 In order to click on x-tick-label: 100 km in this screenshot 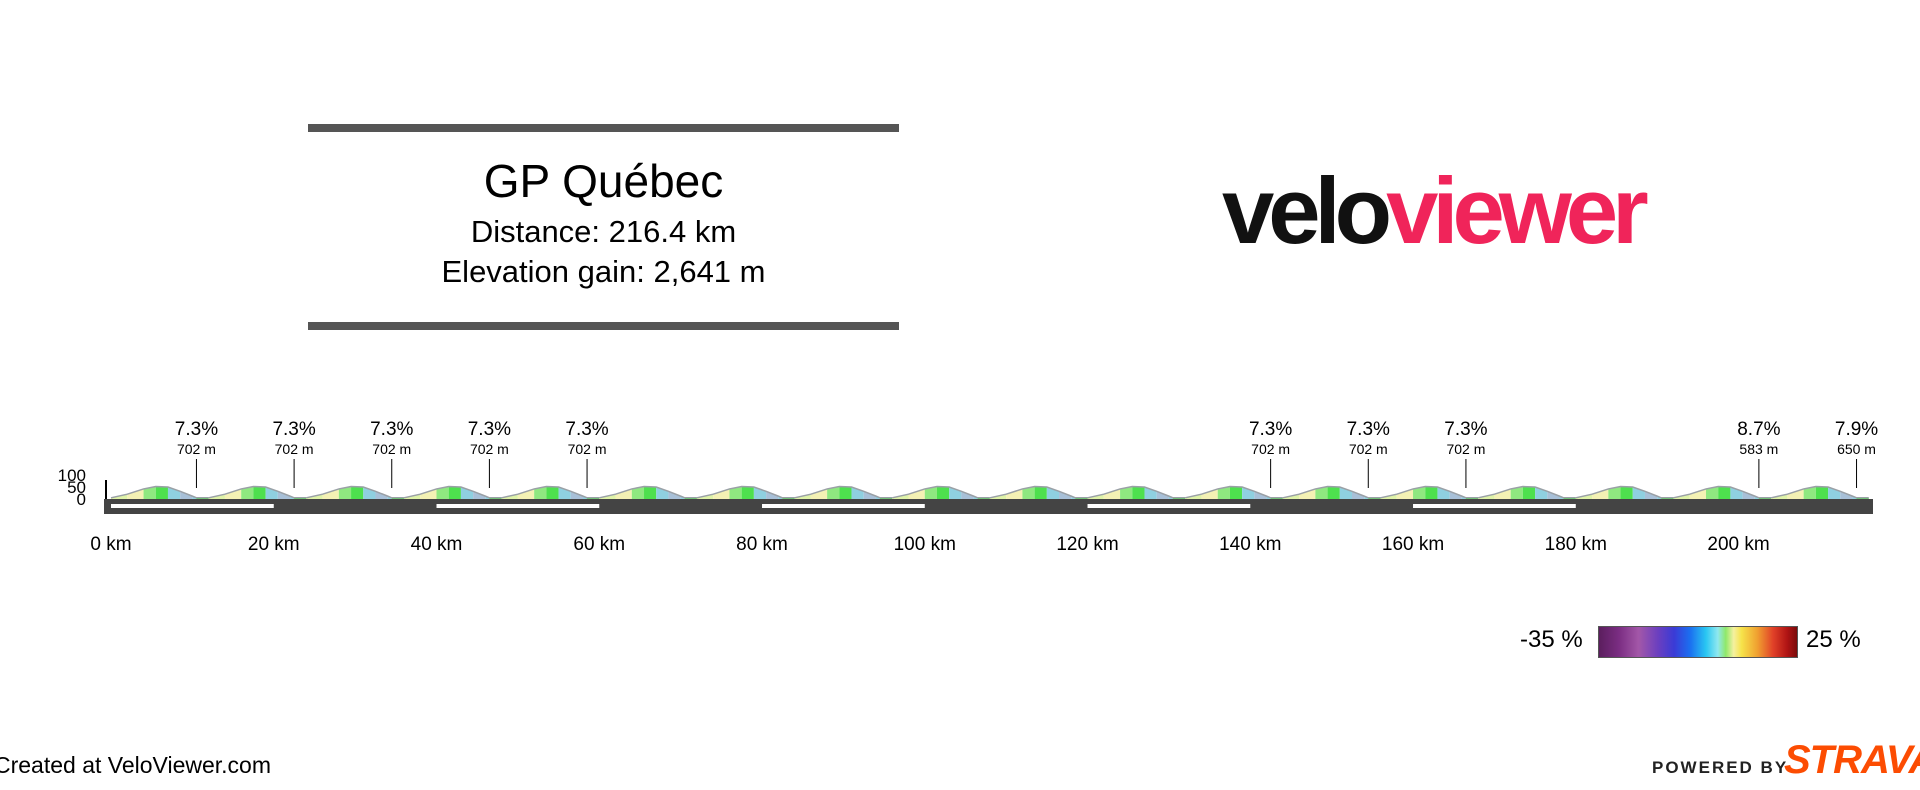, I will do `click(925, 544)`.